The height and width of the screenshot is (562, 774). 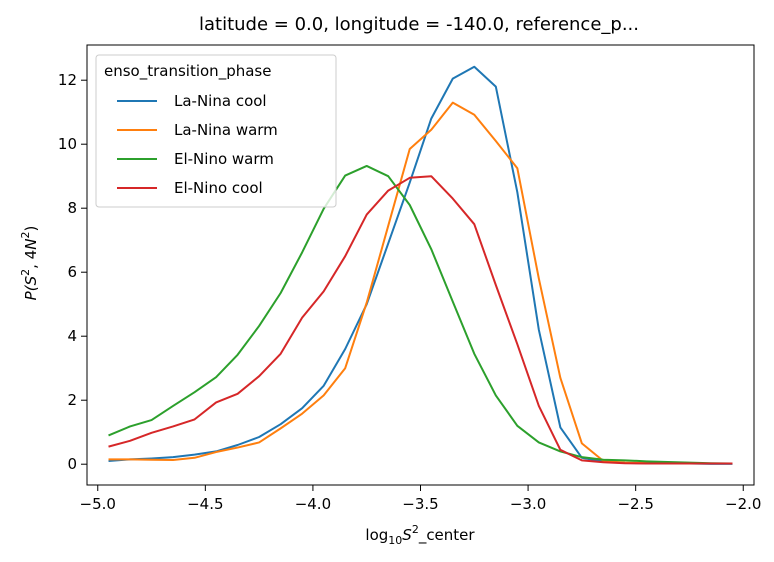 I want to click on y-axis-label-func: P(, so click(x=31, y=292).